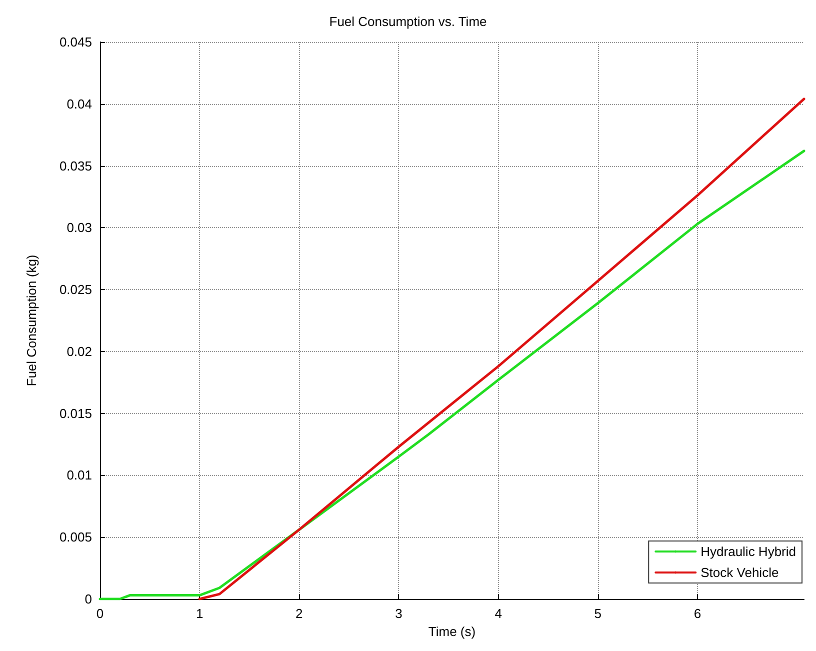 The height and width of the screenshot is (651, 816). I want to click on y-tick-label: 0.015, so click(75, 413).